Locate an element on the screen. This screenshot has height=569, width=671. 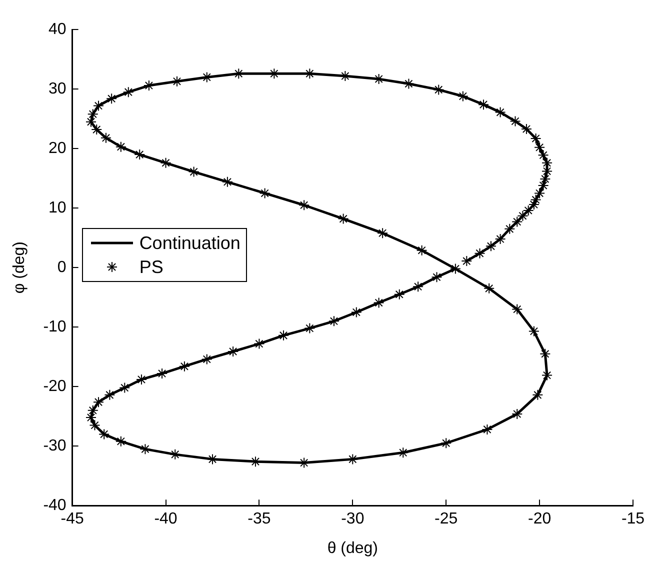
x-tick-label: -25 is located at coordinates (446, 519).